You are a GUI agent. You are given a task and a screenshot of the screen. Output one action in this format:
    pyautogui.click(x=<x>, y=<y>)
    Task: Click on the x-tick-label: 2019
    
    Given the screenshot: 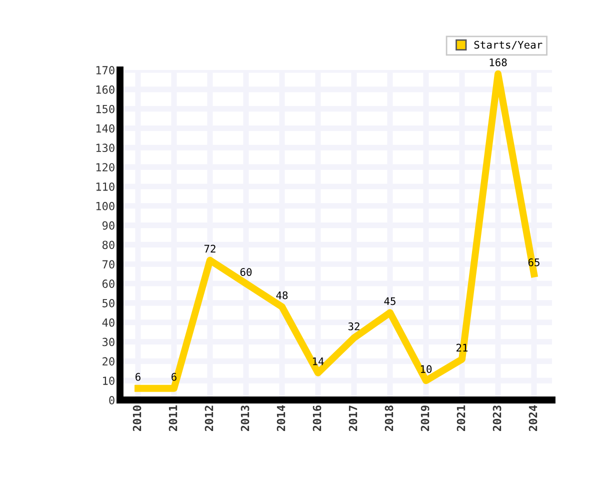 What is the action you would take?
    pyautogui.click(x=425, y=418)
    